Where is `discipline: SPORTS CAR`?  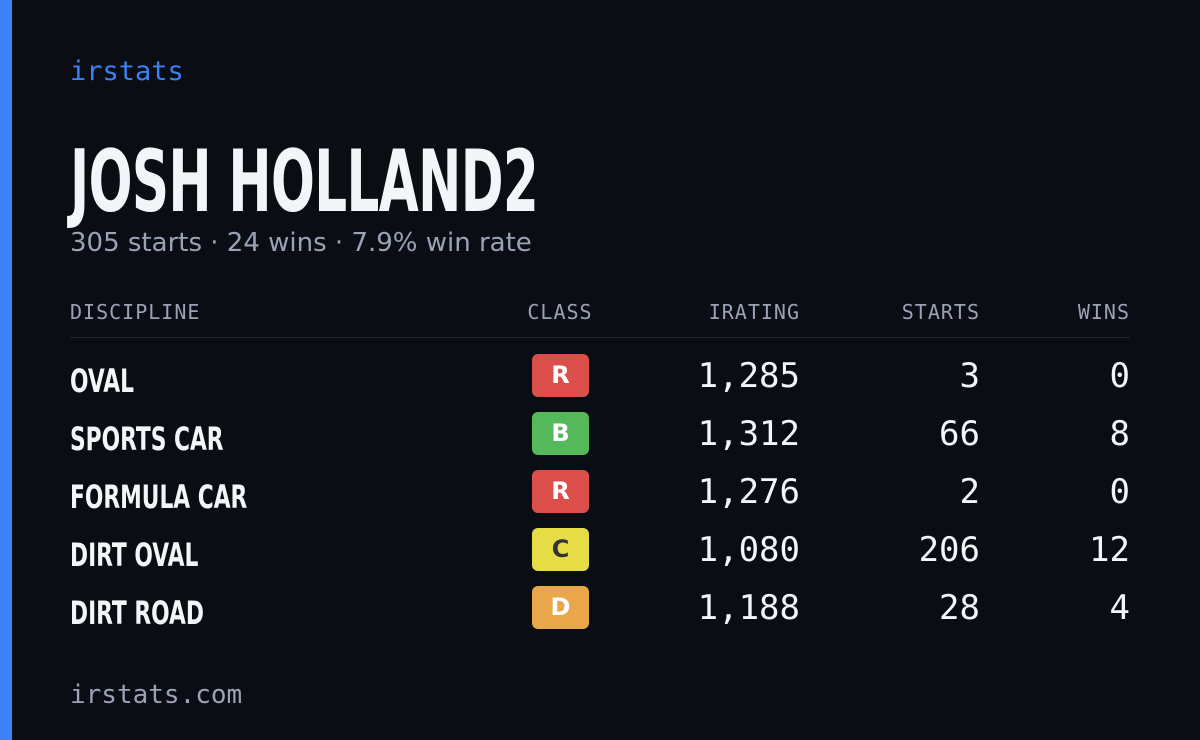
discipline: SPORTS CAR is located at coordinates (147, 439).